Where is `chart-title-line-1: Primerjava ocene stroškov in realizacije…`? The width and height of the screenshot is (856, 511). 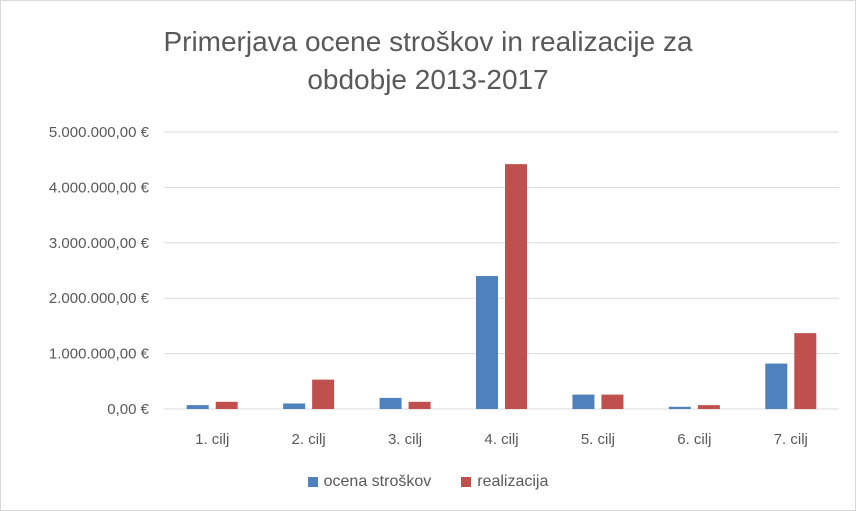
chart-title-line-1: Primerjava ocene stroškov in realizacije… is located at coordinates (428, 41).